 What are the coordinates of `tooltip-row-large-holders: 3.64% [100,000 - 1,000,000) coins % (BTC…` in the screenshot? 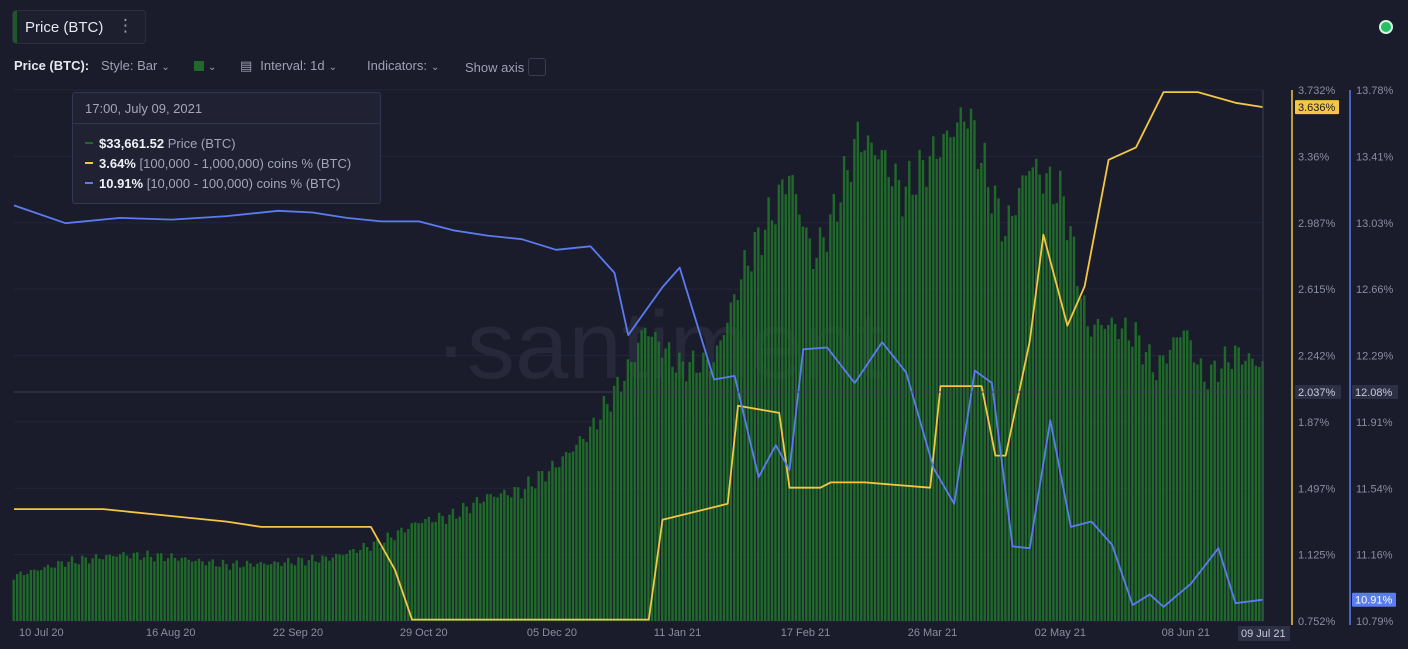 It's located at (218, 163).